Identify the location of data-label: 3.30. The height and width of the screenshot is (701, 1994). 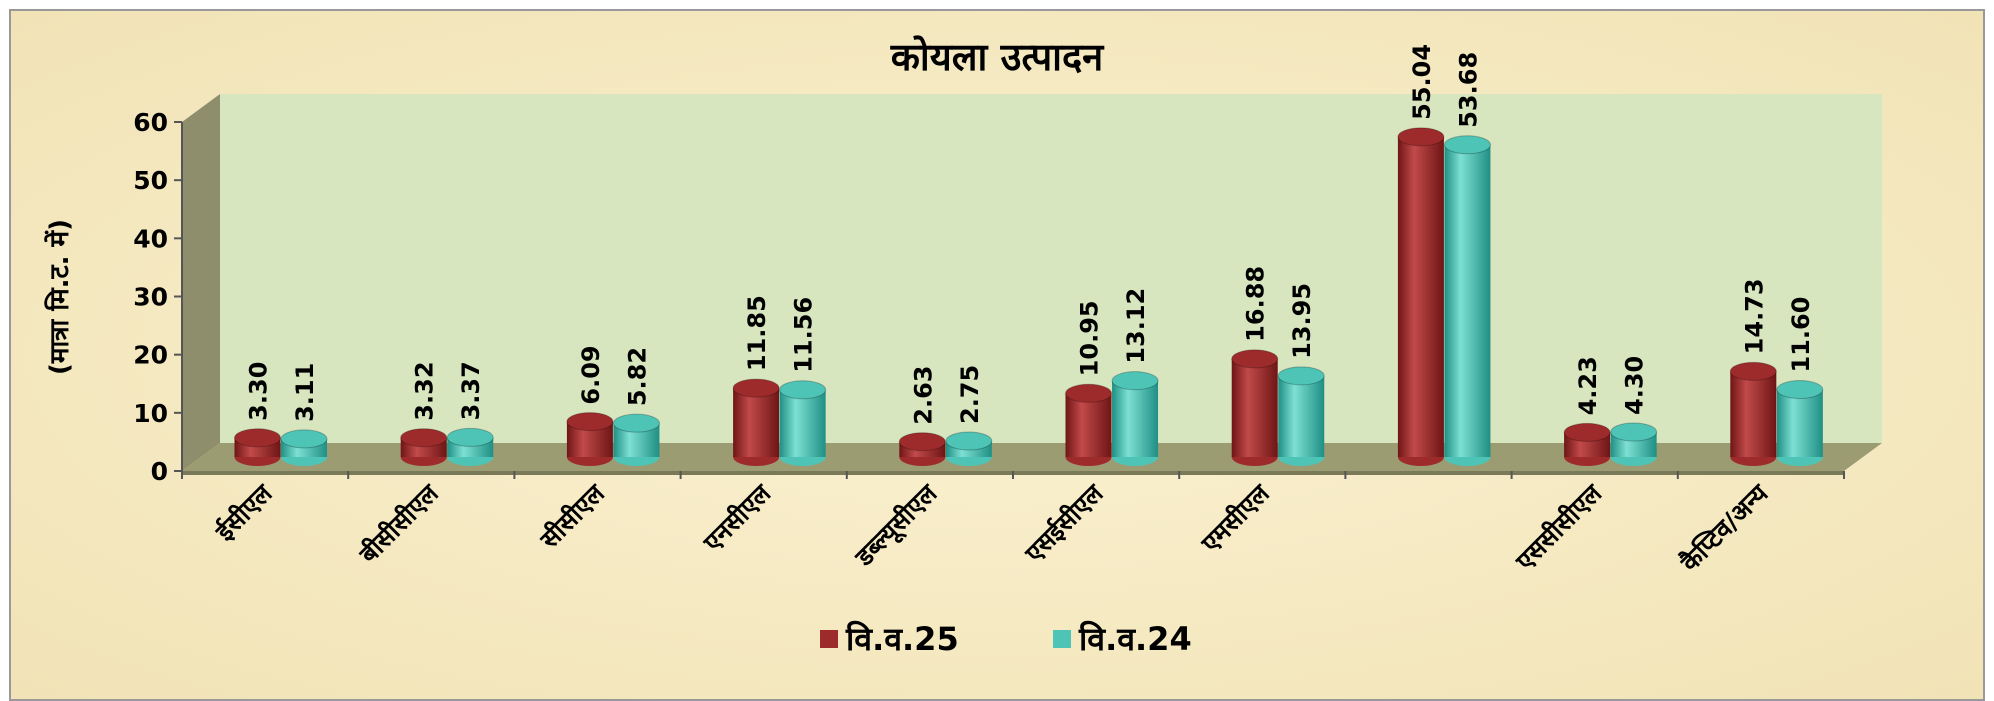
(259, 391).